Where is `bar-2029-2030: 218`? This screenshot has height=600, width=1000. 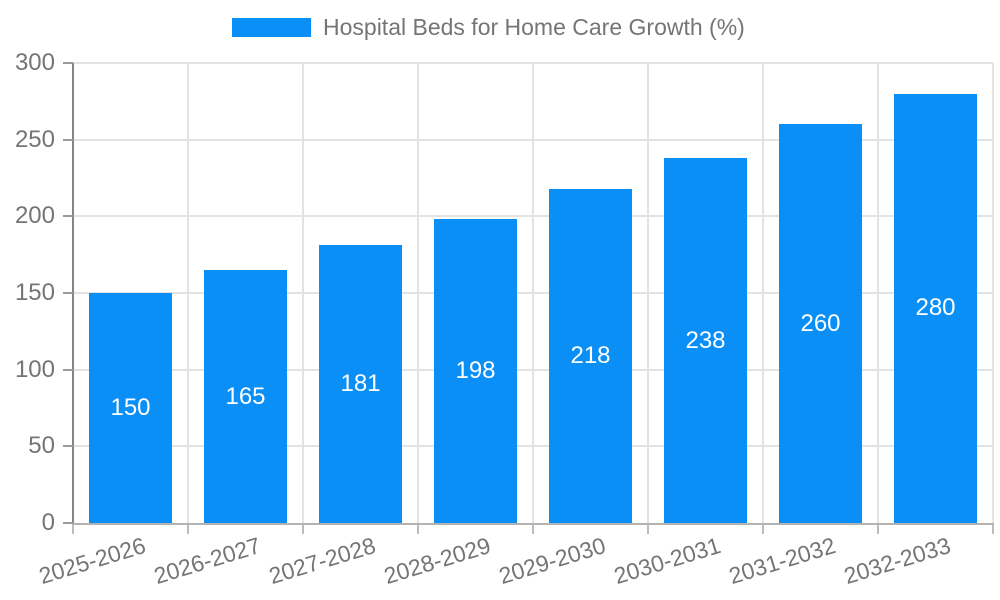
bar-2029-2030: 218 is located at coordinates (590, 355).